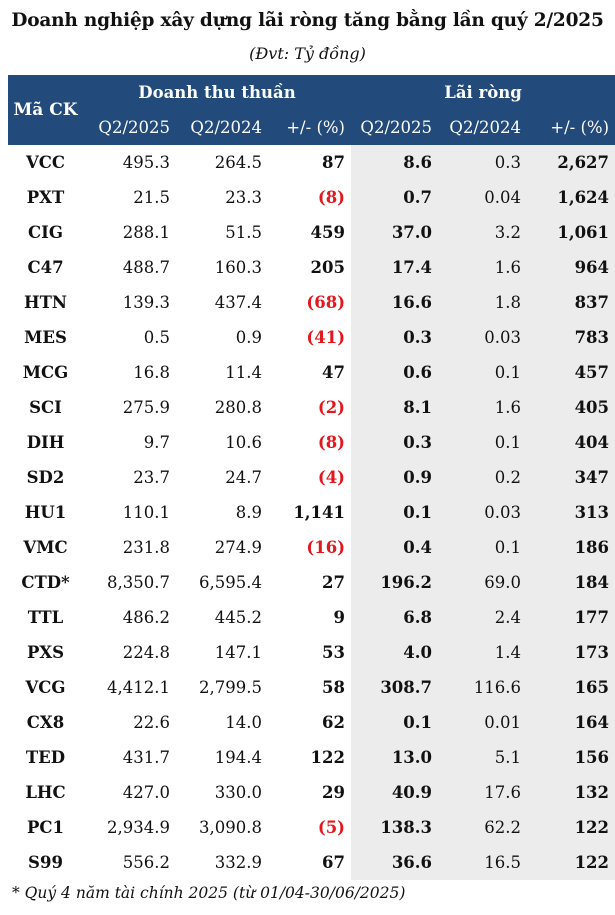  I want to click on cell-revenue-q2-2024: 280.8, so click(238, 407).